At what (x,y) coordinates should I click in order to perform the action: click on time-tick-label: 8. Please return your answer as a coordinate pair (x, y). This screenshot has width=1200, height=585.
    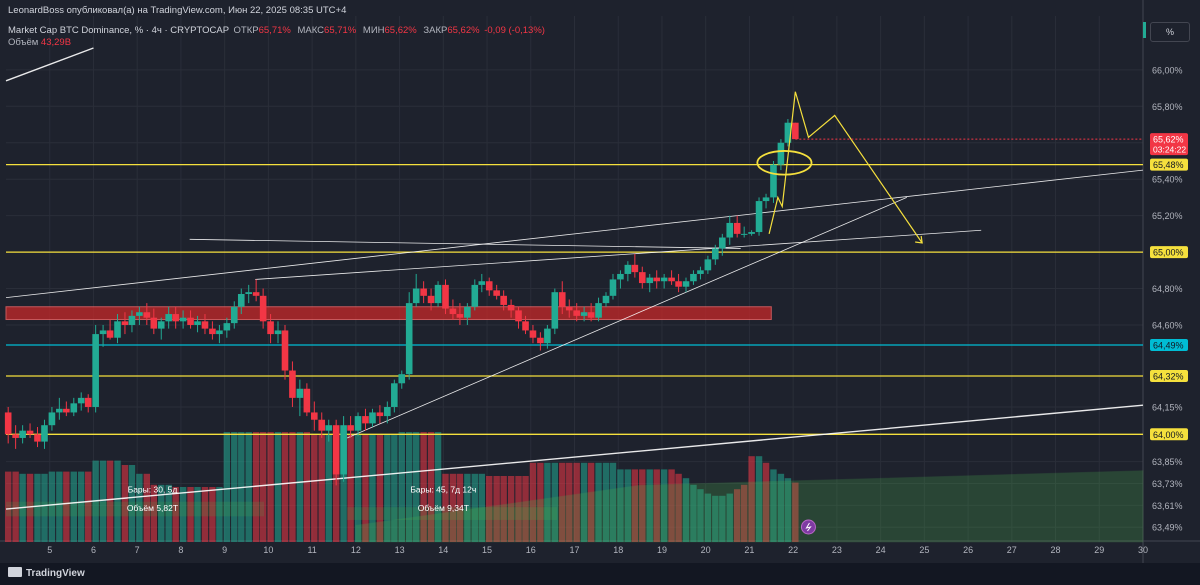
    Looking at the image, I should click on (180, 550).